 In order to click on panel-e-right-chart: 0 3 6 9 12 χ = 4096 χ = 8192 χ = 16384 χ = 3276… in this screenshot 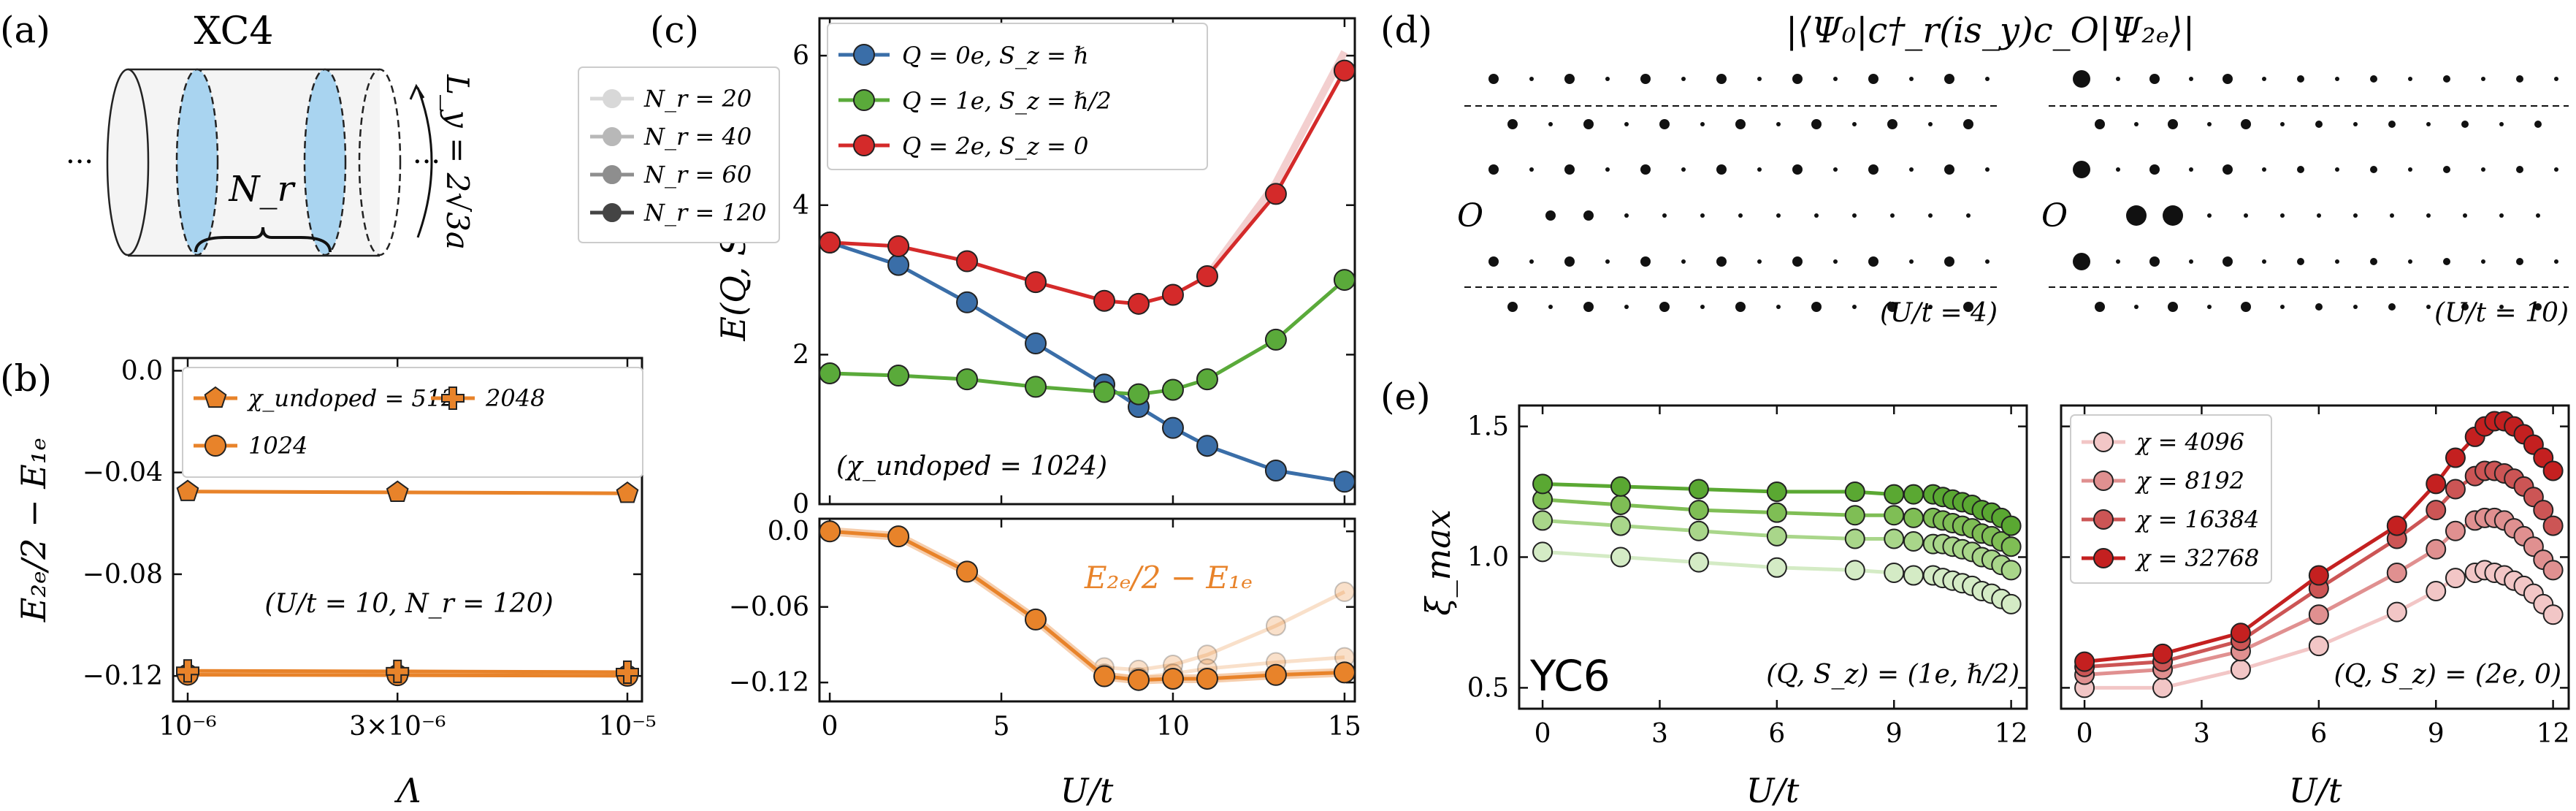, I will do `click(2315, 607)`.